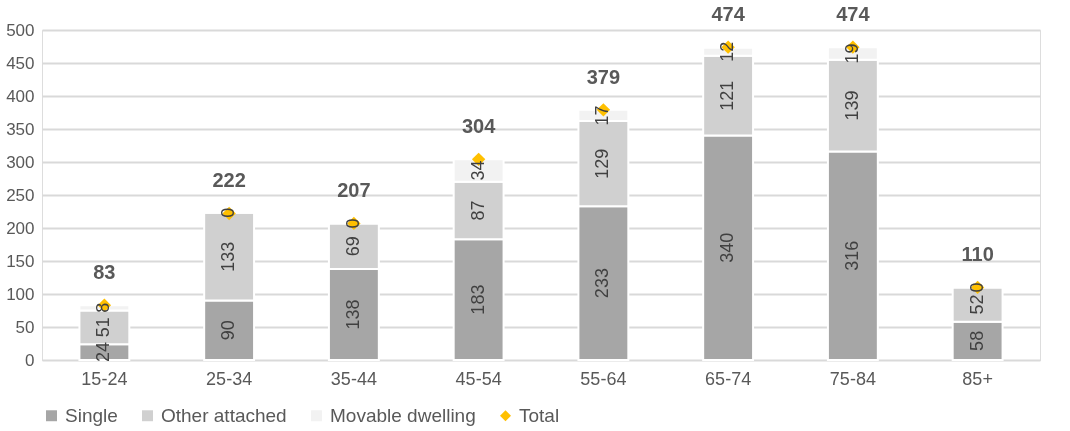 This screenshot has width=1070, height=431. What do you see at coordinates (852, 378) in the screenshot?
I see `x-tick-label: 75-84` at bounding box center [852, 378].